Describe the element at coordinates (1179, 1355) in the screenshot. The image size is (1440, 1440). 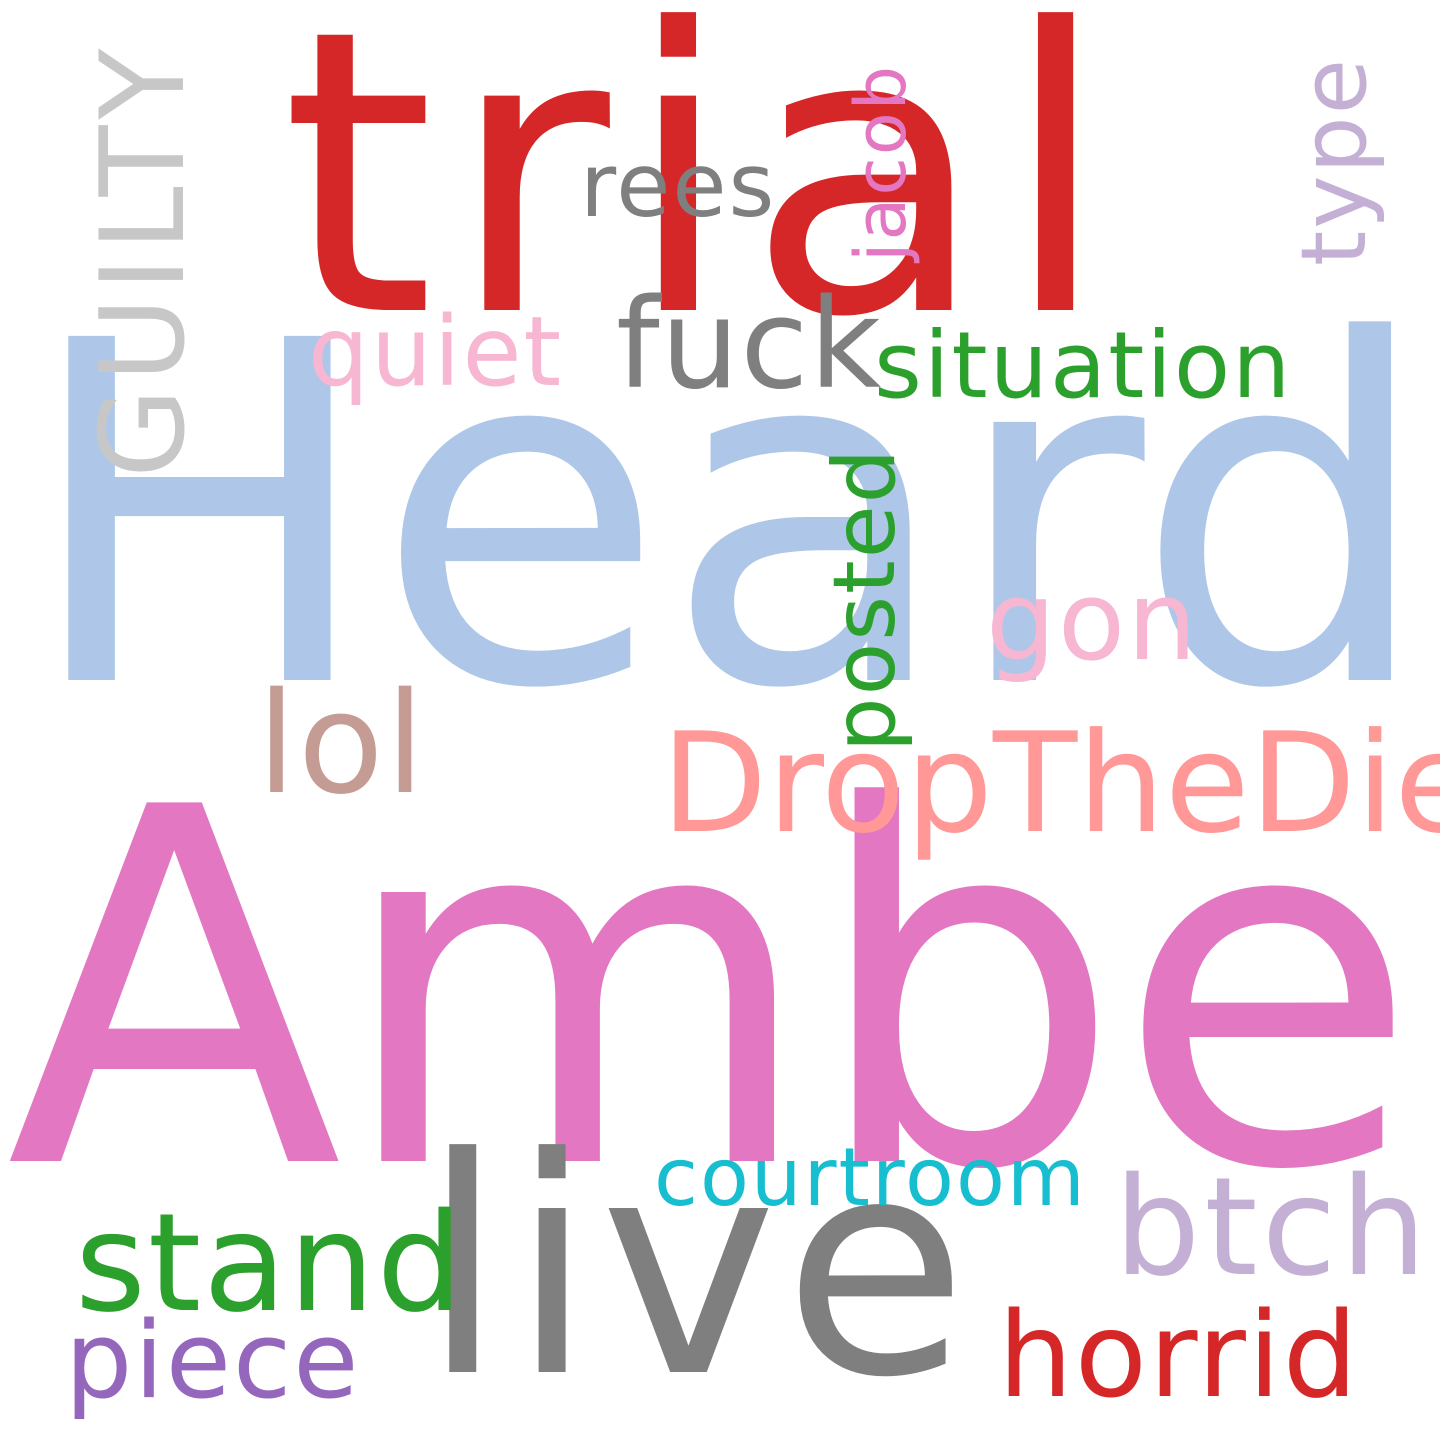
I see `word-horrid: horrid` at that location.